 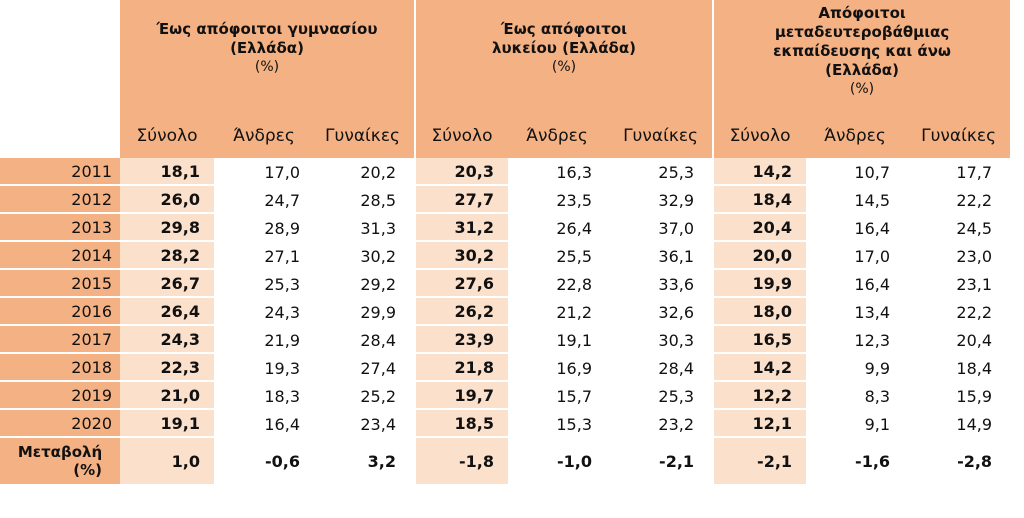 What do you see at coordinates (167, 228) in the screenshot?
I see `total-value-cell: 29,8` at bounding box center [167, 228].